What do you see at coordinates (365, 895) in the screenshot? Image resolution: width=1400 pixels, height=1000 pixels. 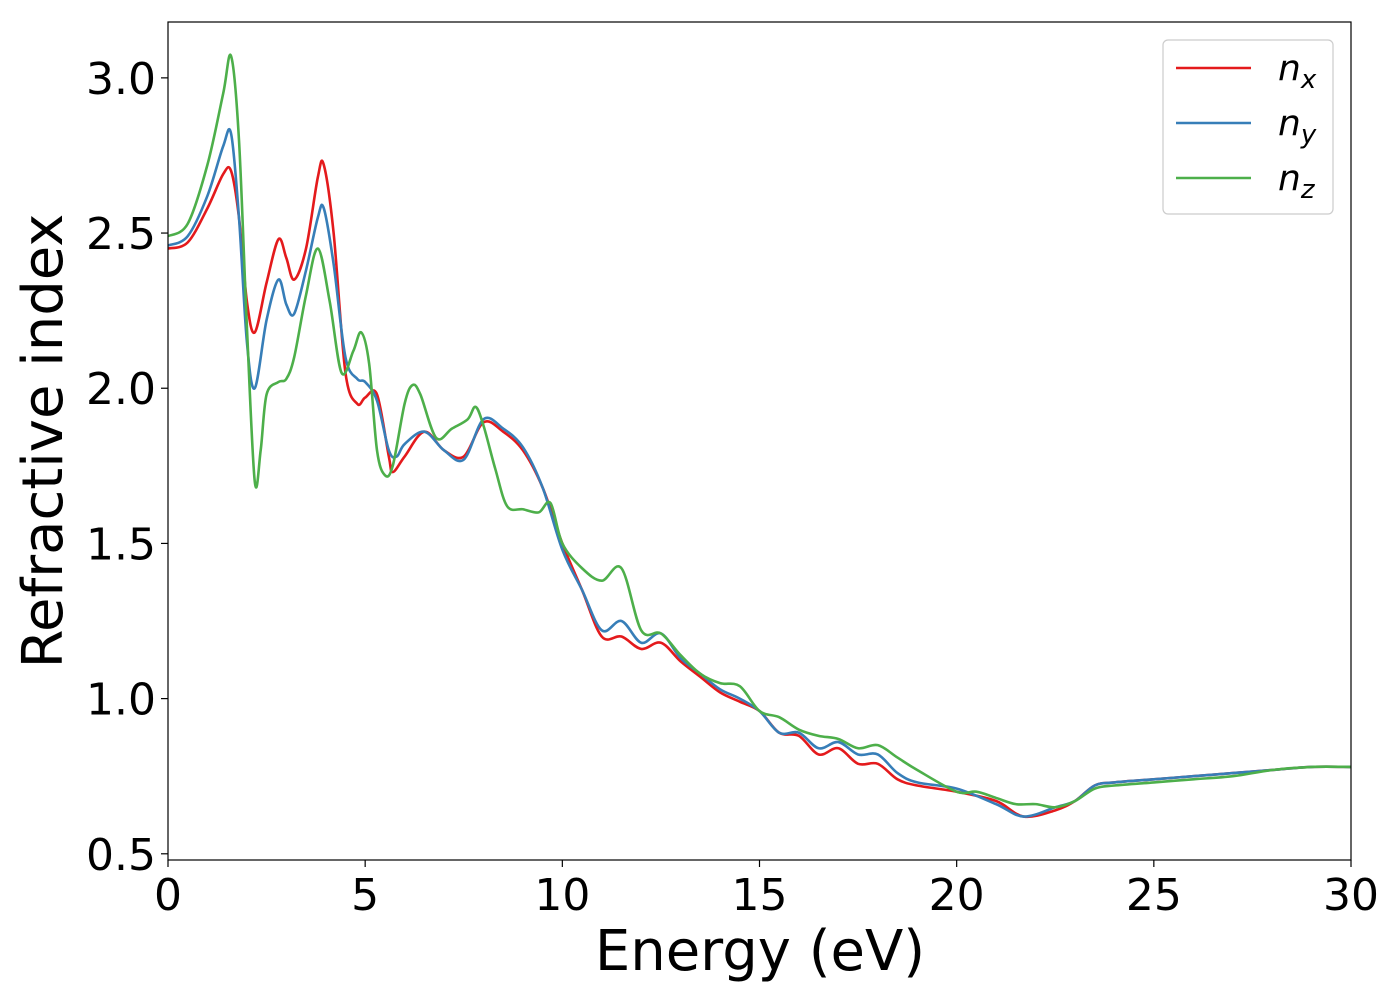 I see `x-tick-label: 5` at bounding box center [365, 895].